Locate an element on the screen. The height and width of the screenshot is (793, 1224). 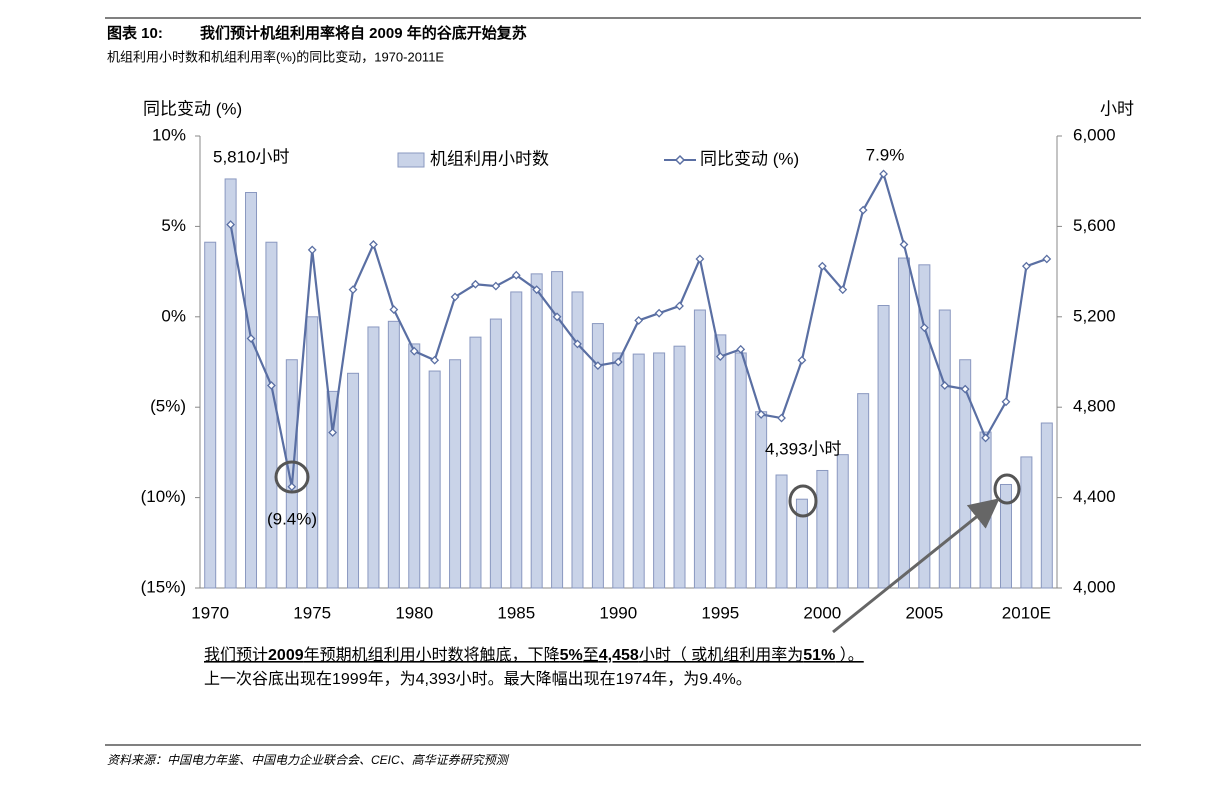
x-tick-label: 2000 is located at coordinates (822, 612).